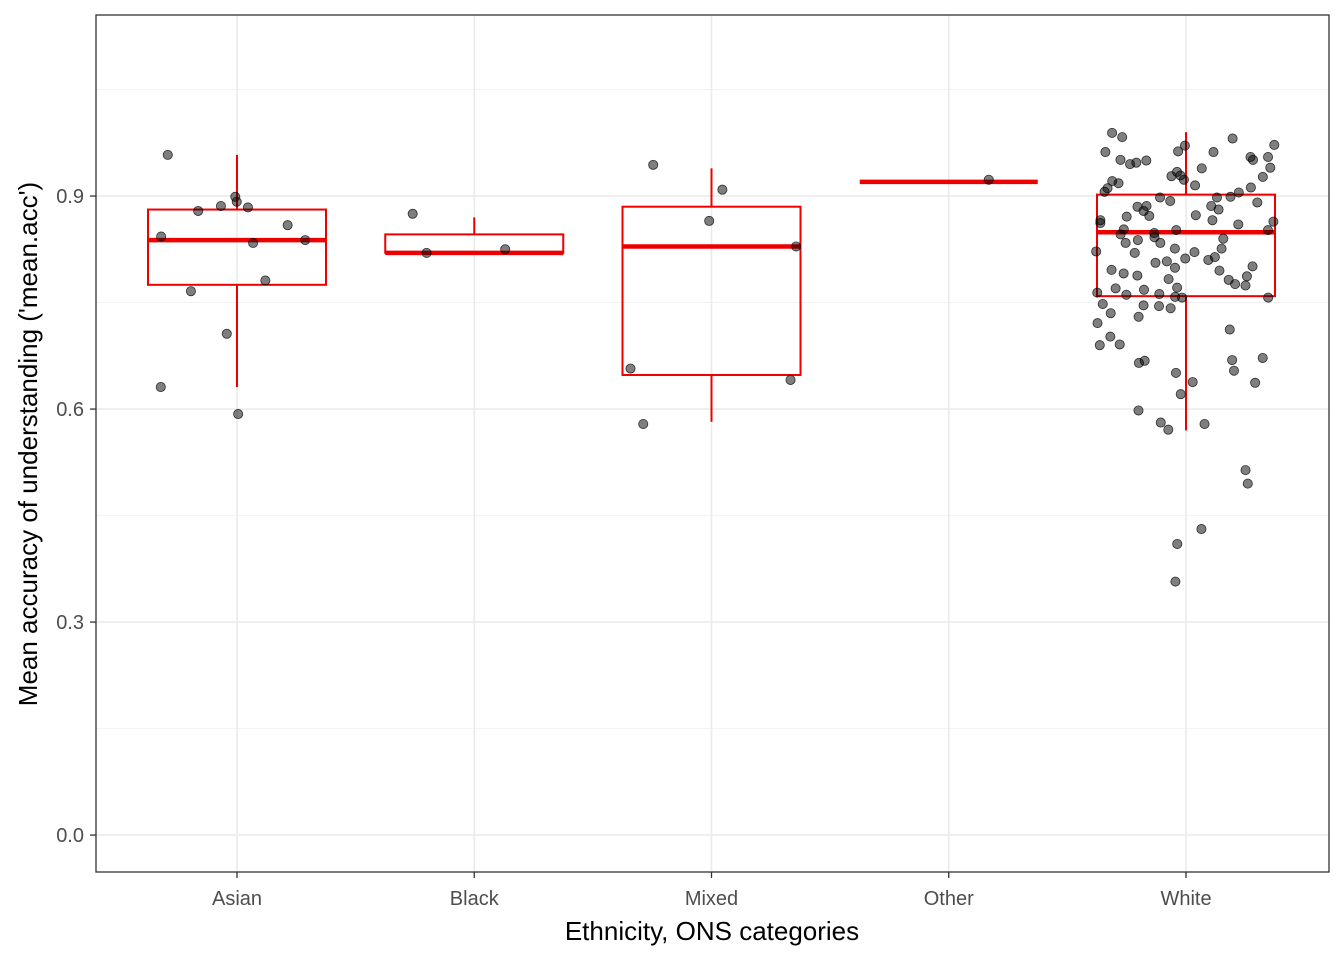  I want to click on x-tick-label: Asian, so click(237, 899).